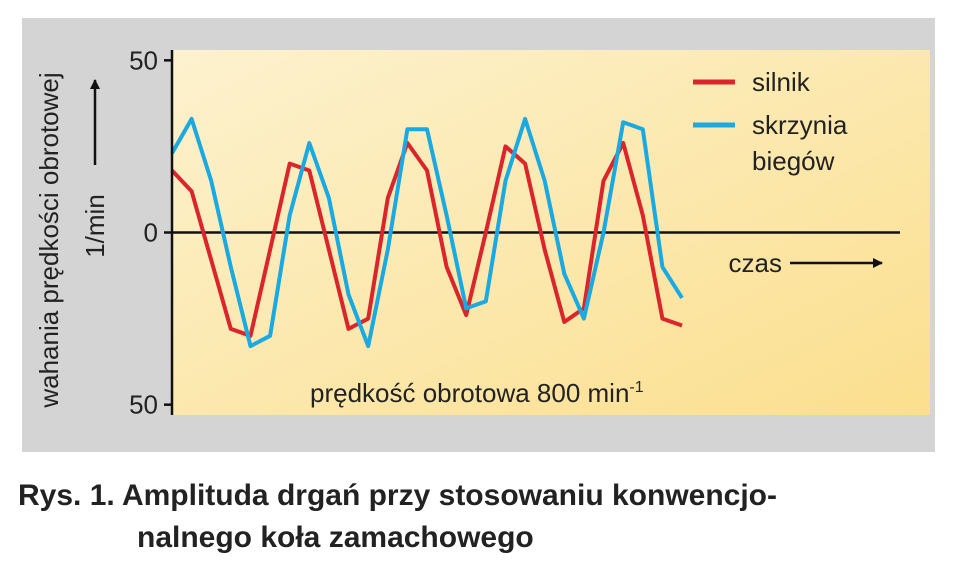 The width and height of the screenshot is (958, 574). I want to click on annotation: prędkość obrotowa 800 min-1, so click(477, 393).